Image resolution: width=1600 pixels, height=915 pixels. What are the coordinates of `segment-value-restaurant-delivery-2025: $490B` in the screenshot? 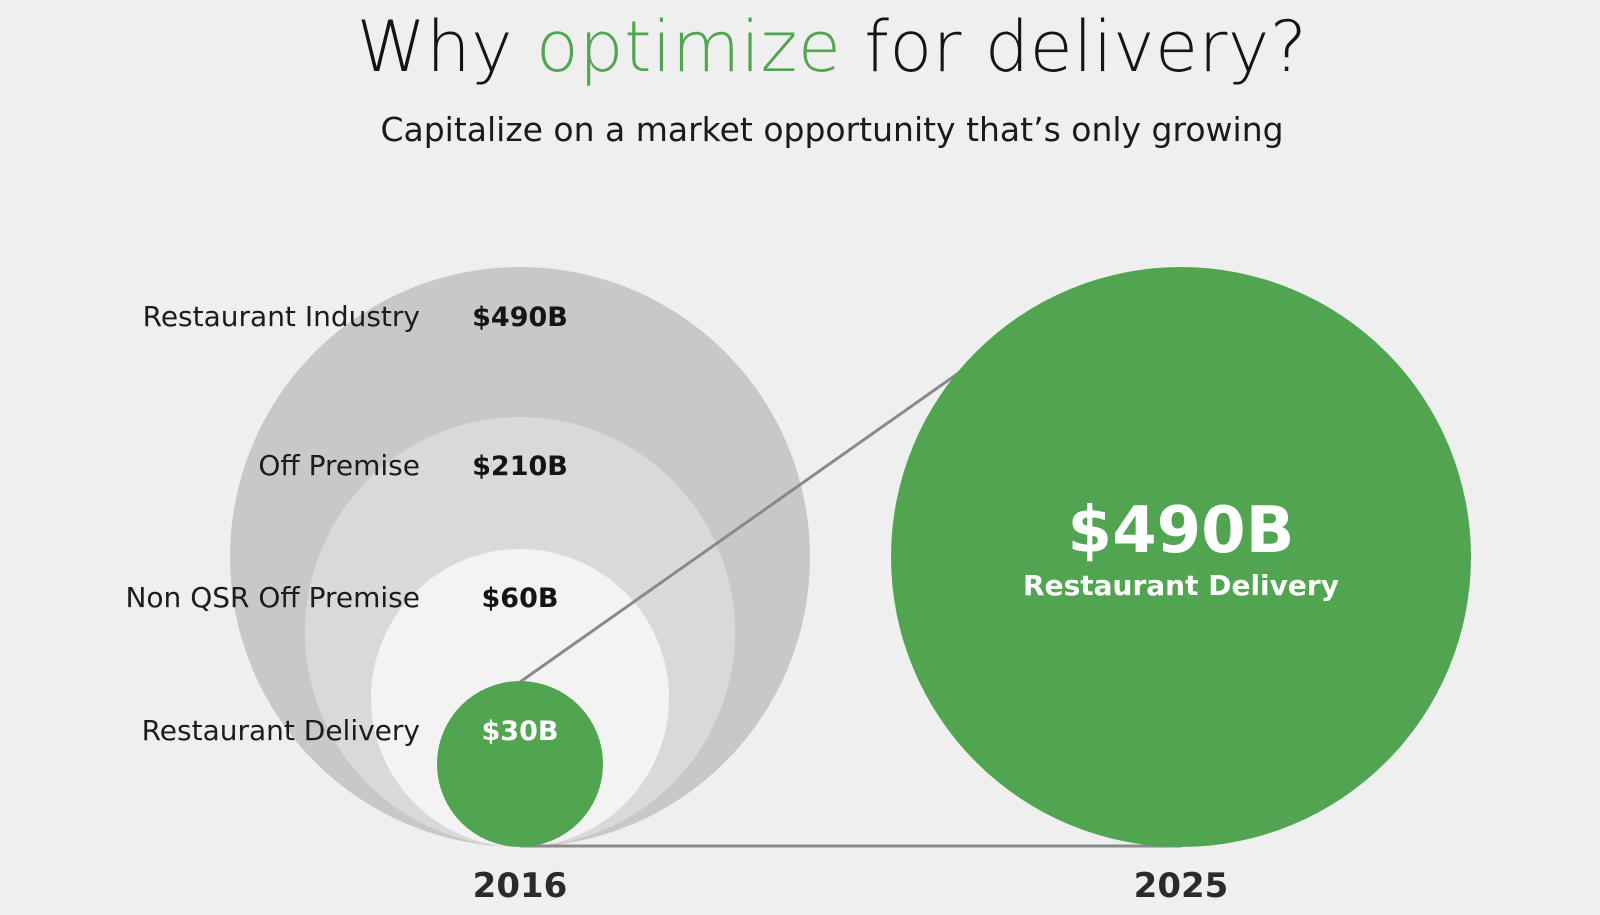 It's located at (1181, 531).